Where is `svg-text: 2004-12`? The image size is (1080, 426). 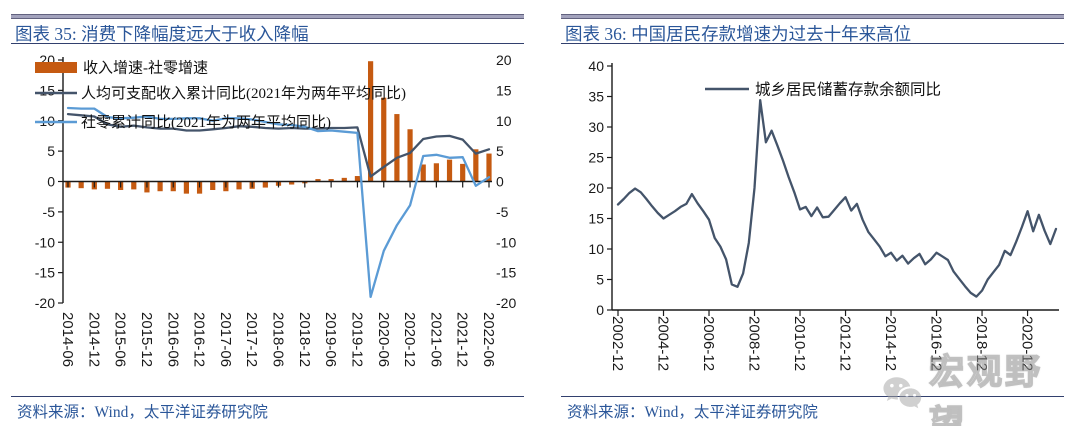 svg-text: 2004-12 is located at coordinates (663, 343).